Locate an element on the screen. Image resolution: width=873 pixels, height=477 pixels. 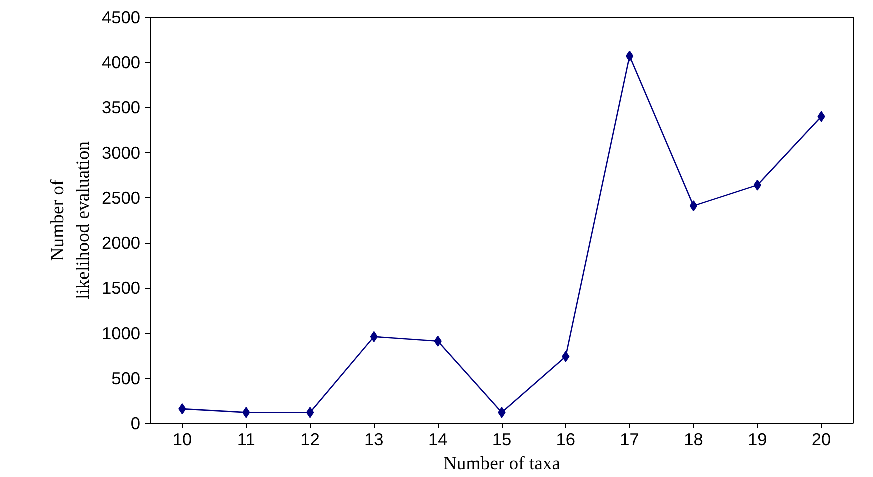
x-tick-label: 11 is located at coordinates (246, 440).